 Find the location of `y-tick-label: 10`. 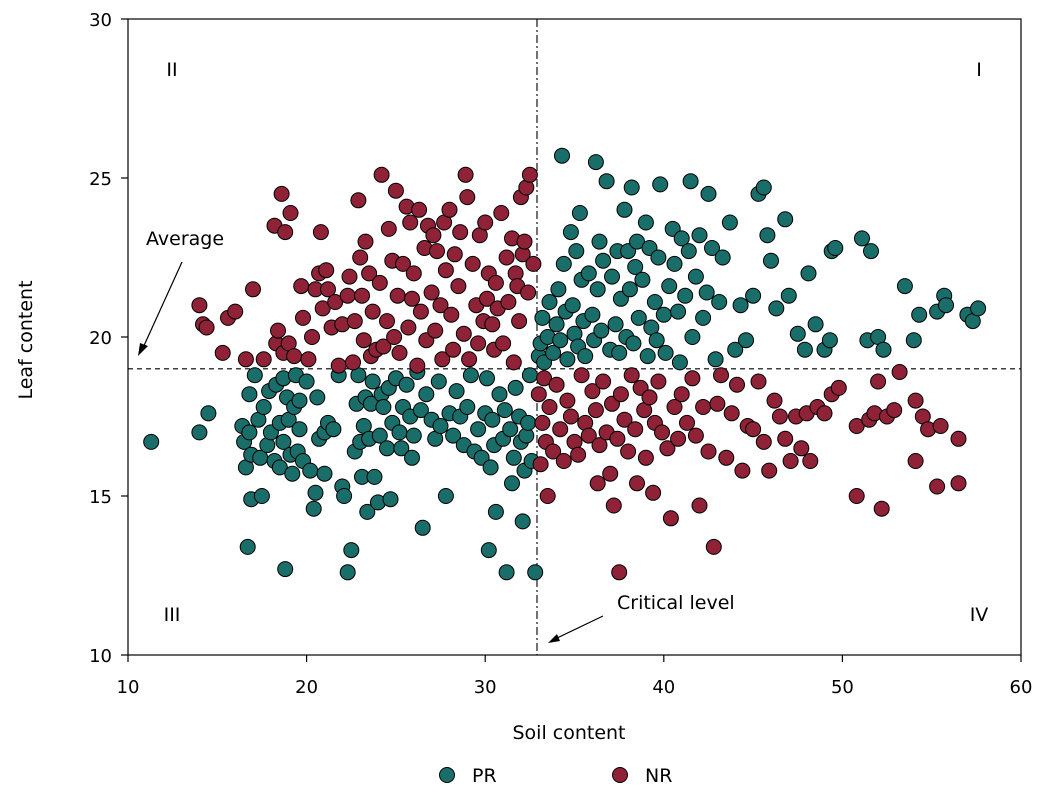

y-tick-label: 10 is located at coordinates (100, 656).